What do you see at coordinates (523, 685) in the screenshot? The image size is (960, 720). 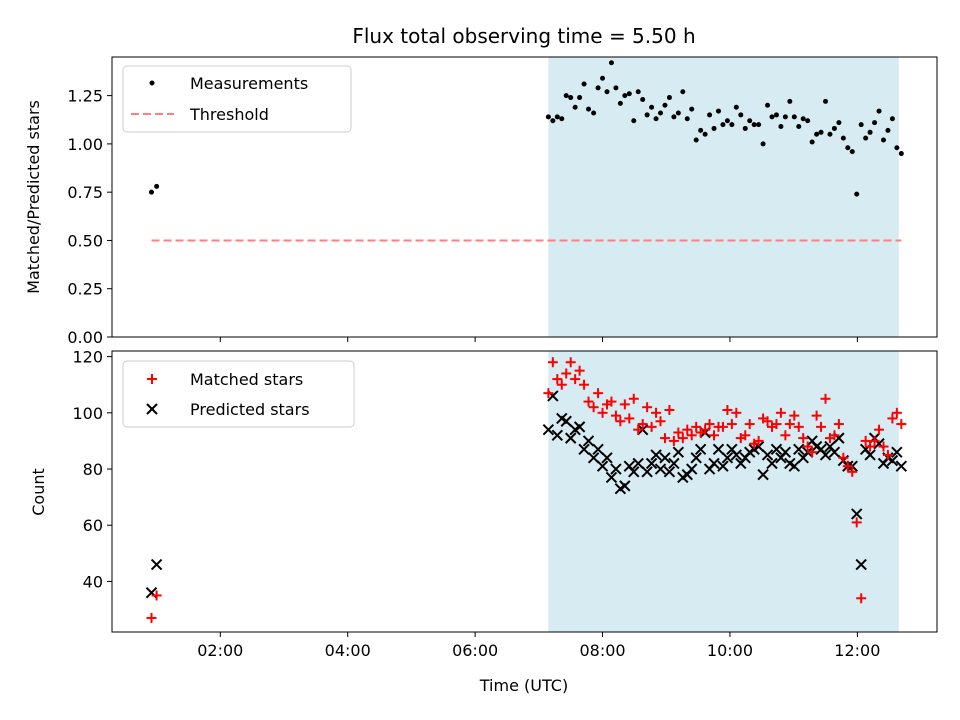 I see `count-x-axis-label: Time (UTC)` at bounding box center [523, 685].